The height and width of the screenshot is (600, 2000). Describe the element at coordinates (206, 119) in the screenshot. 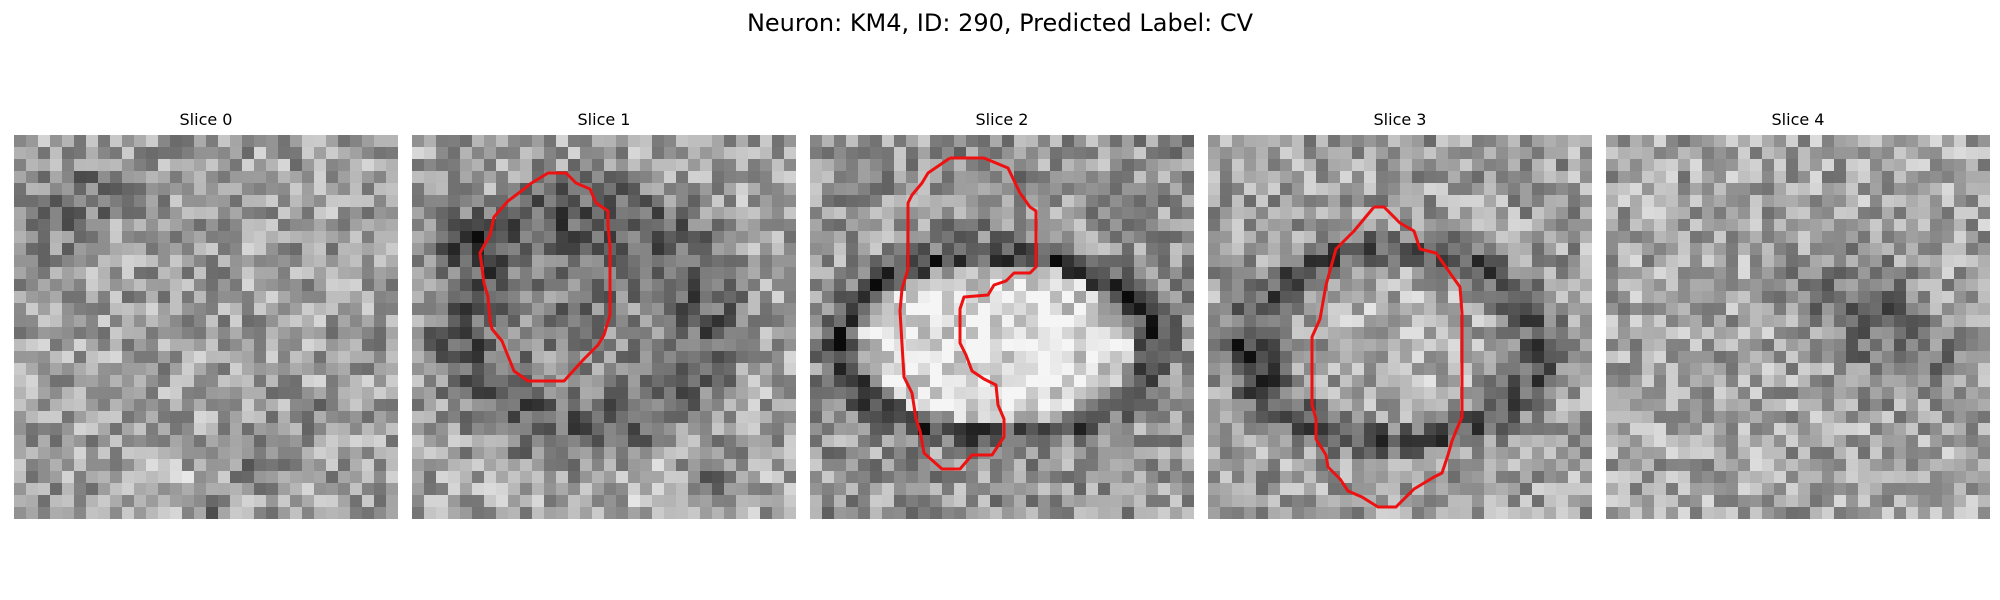

I see `slice-title: Slice 0` at that location.